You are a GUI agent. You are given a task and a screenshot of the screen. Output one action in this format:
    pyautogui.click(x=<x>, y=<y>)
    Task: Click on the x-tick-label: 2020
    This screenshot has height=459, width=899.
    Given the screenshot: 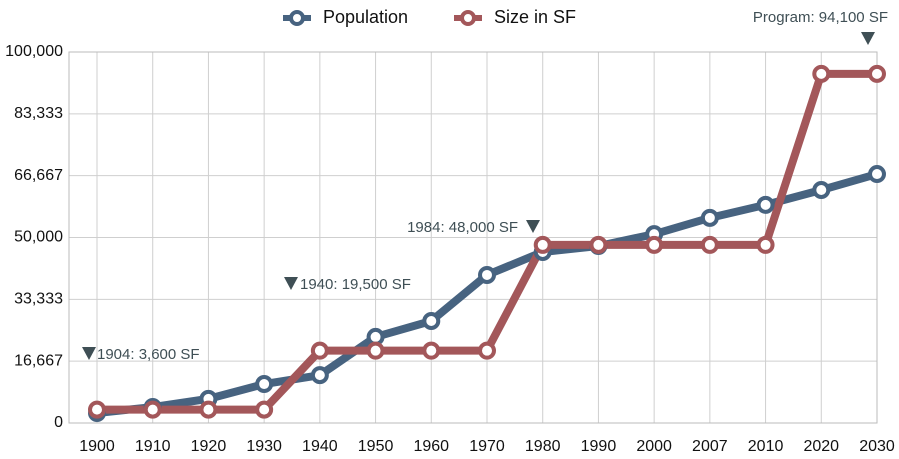 What is the action you would take?
    pyautogui.click(x=821, y=446)
    